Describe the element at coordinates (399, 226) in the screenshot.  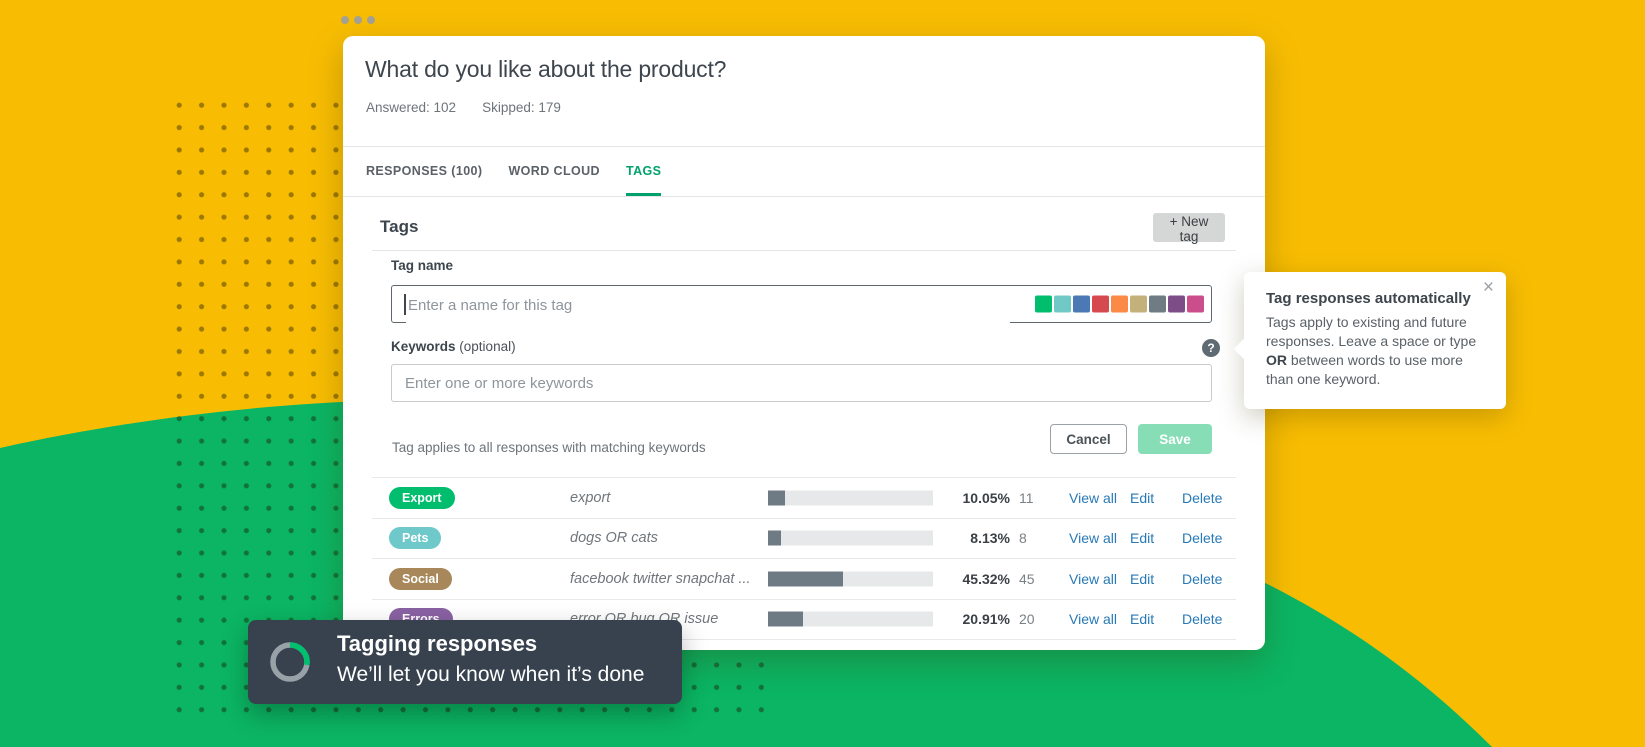
I see `tags-section-heading: Tags` at that location.